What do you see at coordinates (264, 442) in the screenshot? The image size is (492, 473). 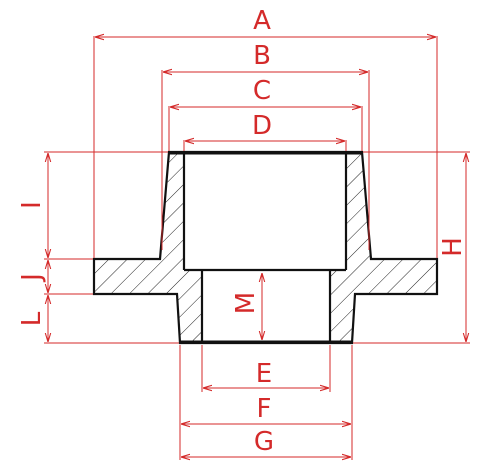 I see `label-g: G` at bounding box center [264, 442].